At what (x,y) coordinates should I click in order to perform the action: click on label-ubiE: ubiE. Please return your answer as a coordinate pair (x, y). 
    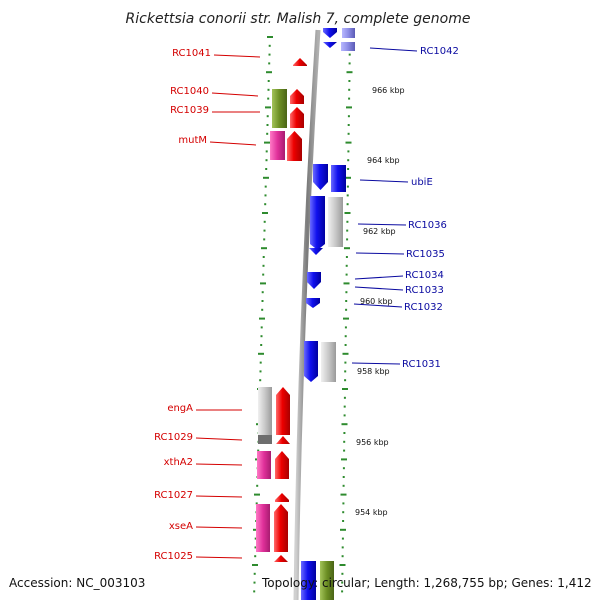
    Looking at the image, I should click on (422, 182).